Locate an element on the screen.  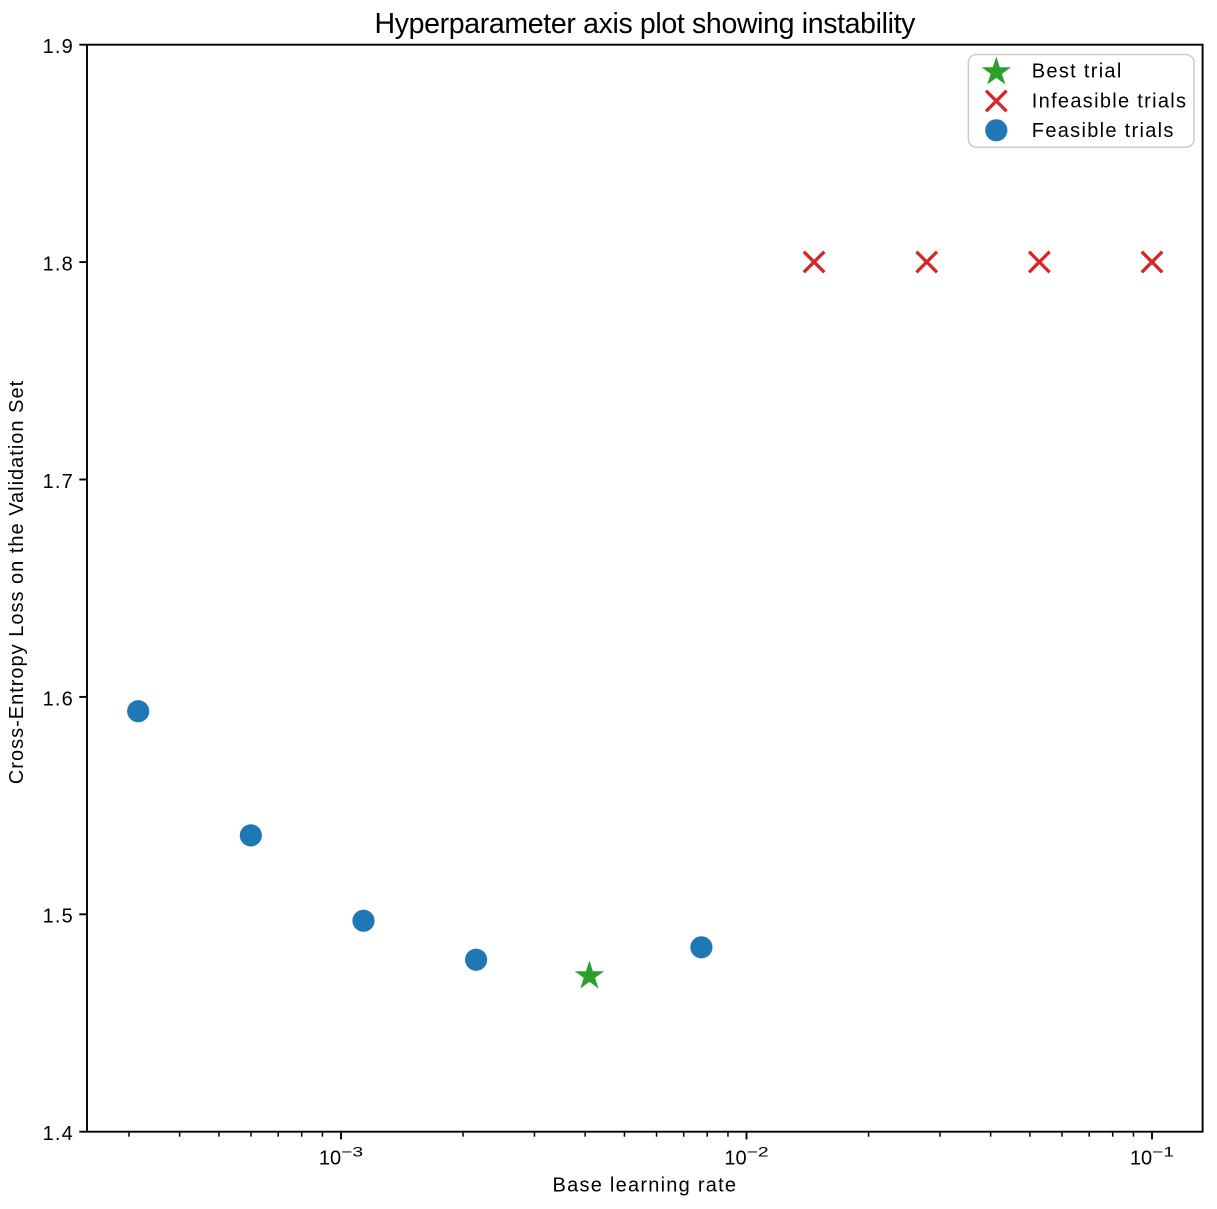
svg-text: Infeasible trials is located at coordinates (1110, 101).